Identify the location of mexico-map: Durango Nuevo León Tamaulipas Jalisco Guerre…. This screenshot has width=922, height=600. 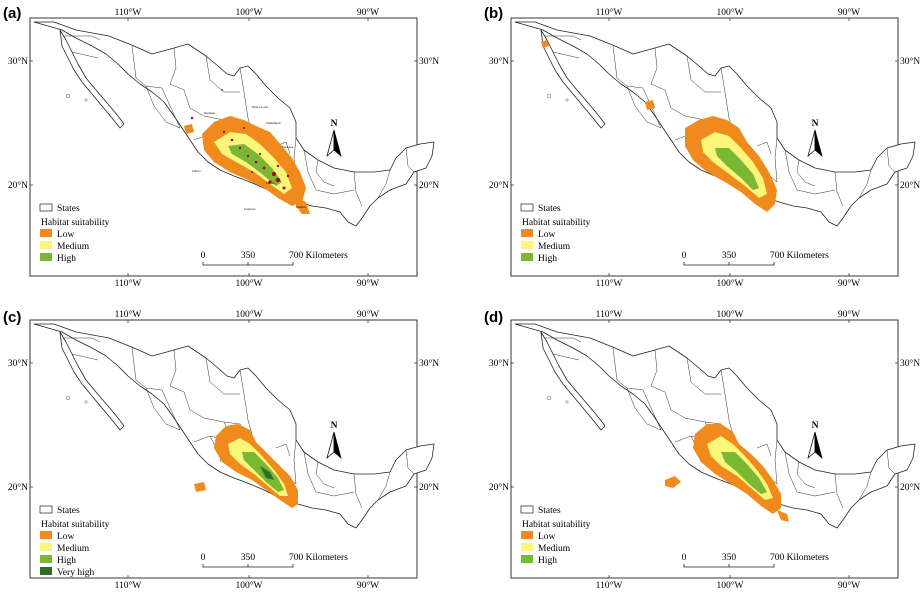
(234, 124).